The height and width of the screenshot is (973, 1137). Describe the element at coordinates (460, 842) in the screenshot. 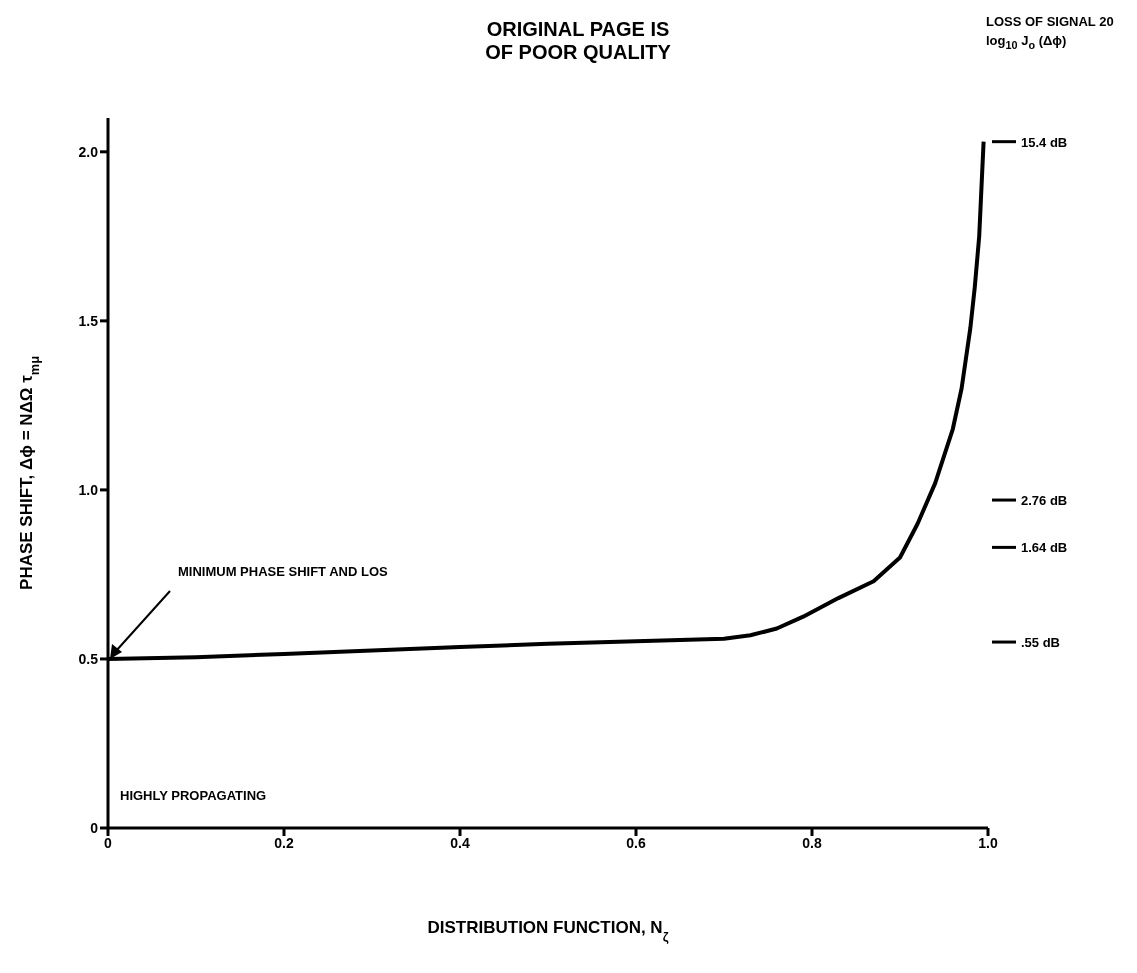

I see `x-tick-label: 0.4` at that location.